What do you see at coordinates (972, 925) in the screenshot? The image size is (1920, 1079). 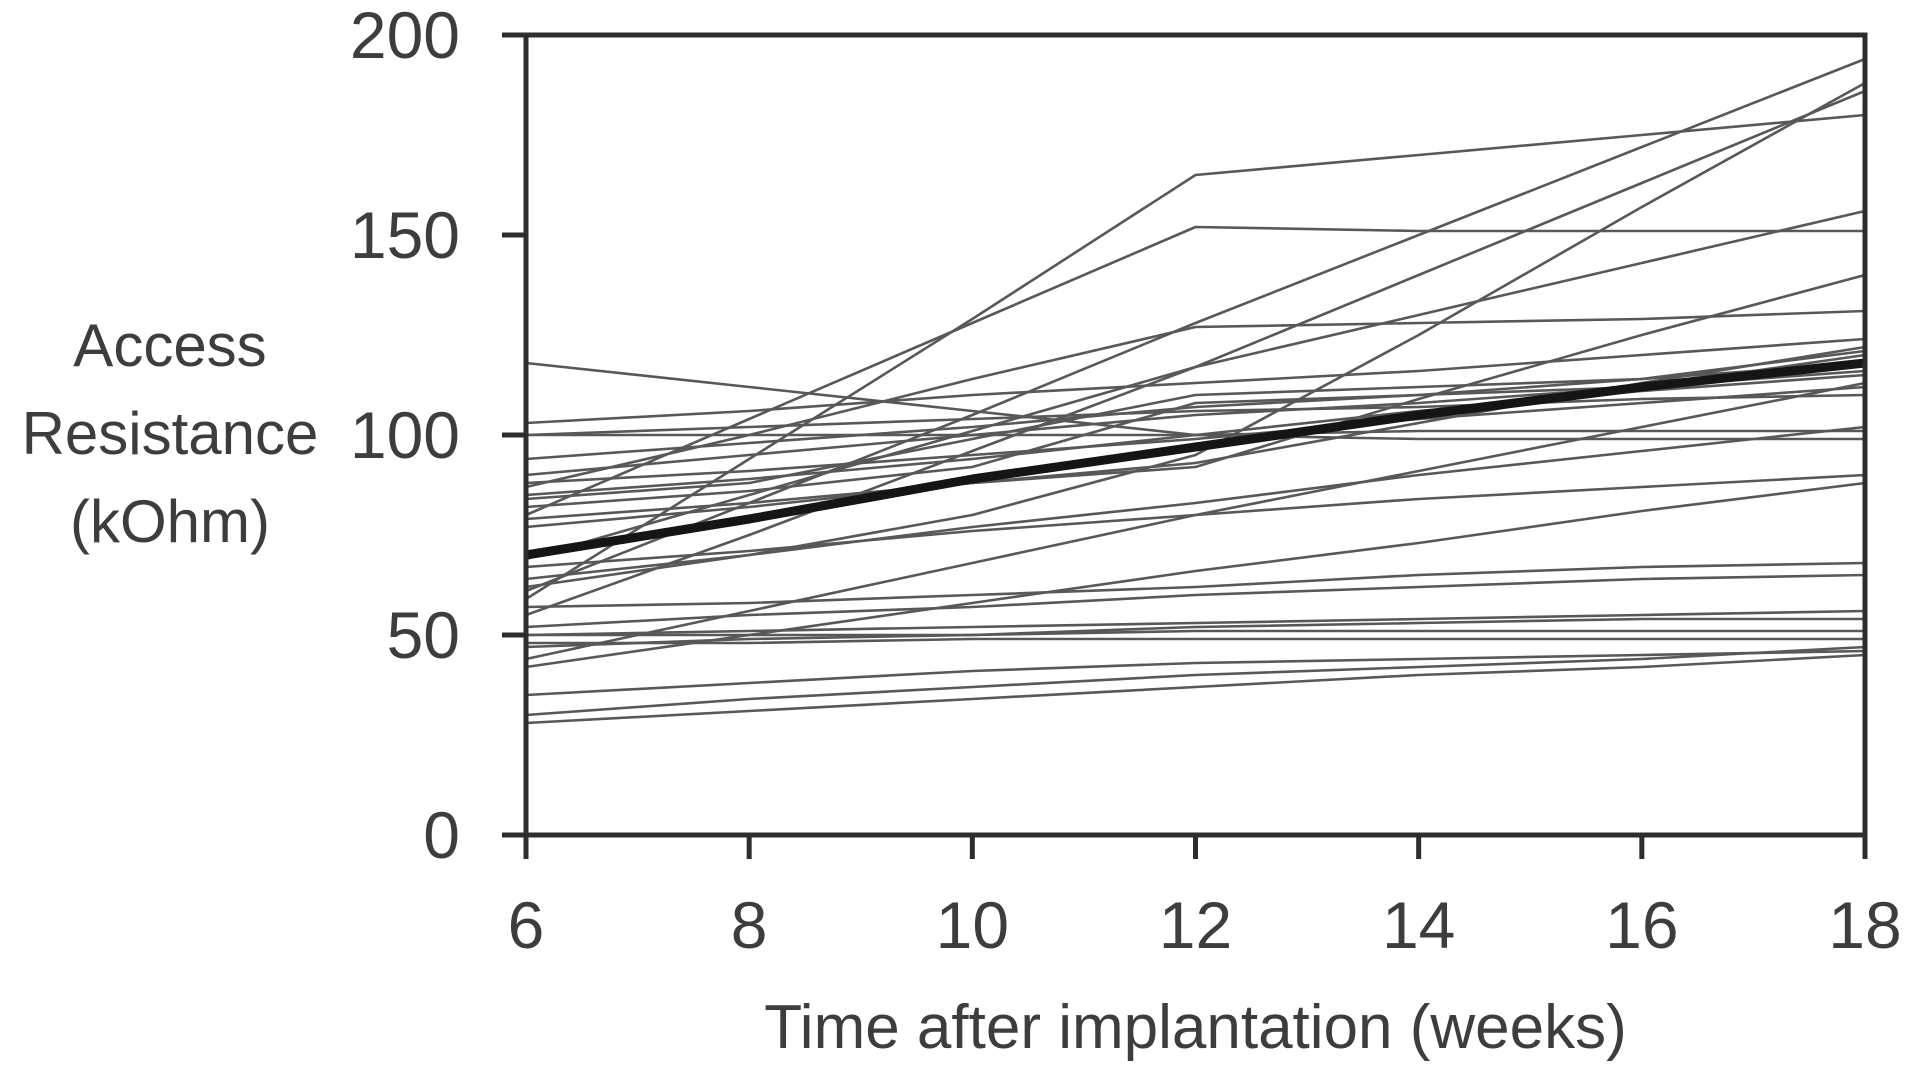 I see `x-tick-label: 10` at bounding box center [972, 925].